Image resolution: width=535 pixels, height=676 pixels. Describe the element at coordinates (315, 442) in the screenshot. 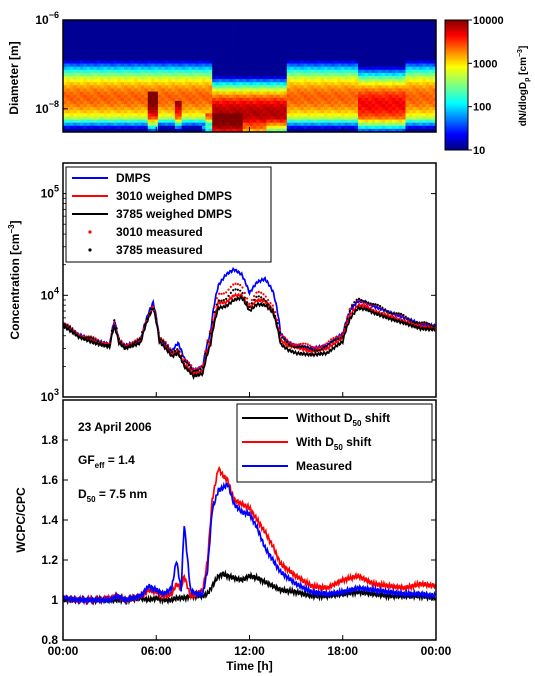

I see `ratio-legend-label-main: With D` at that location.